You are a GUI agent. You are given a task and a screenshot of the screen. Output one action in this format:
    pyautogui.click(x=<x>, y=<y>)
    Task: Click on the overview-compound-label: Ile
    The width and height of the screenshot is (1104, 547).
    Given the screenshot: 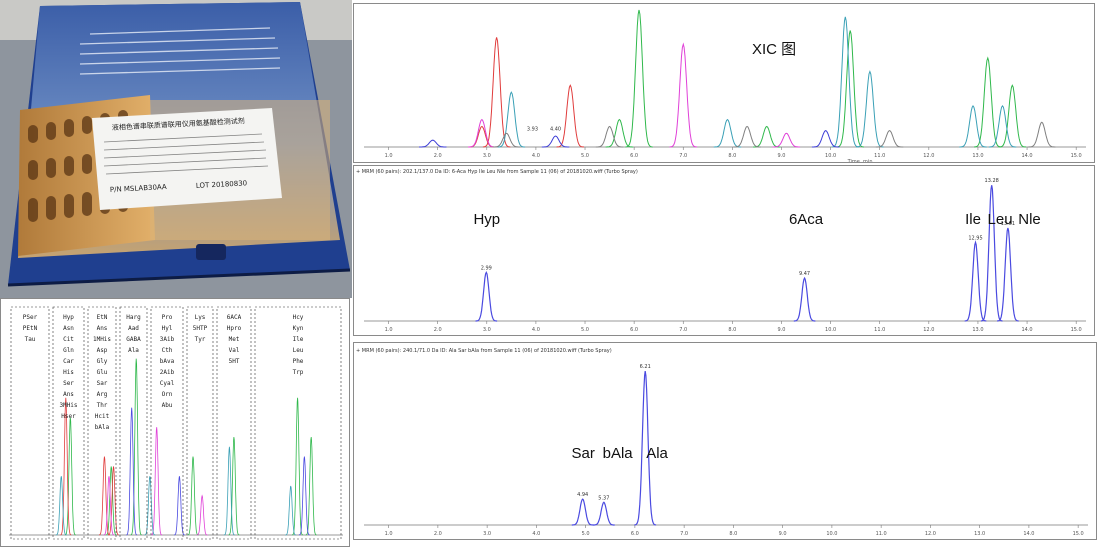 What is the action you would take?
    pyautogui.click(x=298, y=339)
    